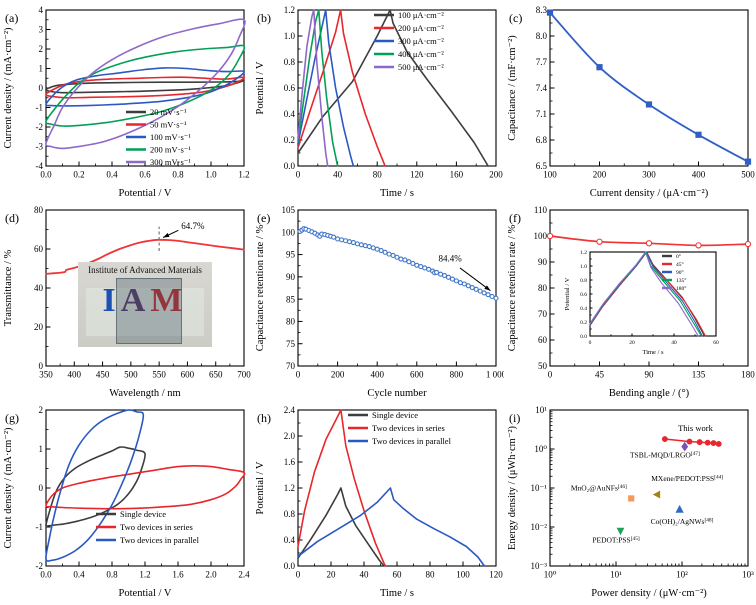  Describe the element at coordinates (40, 566) in the screenshot. I see `svg-text: -2` at that location.